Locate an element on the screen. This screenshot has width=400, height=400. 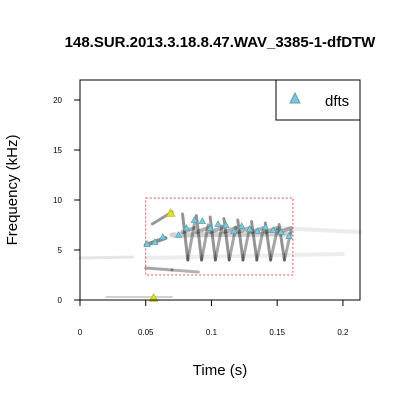
legend-entry-dfts: dfts is located at coordinates (337, 101).